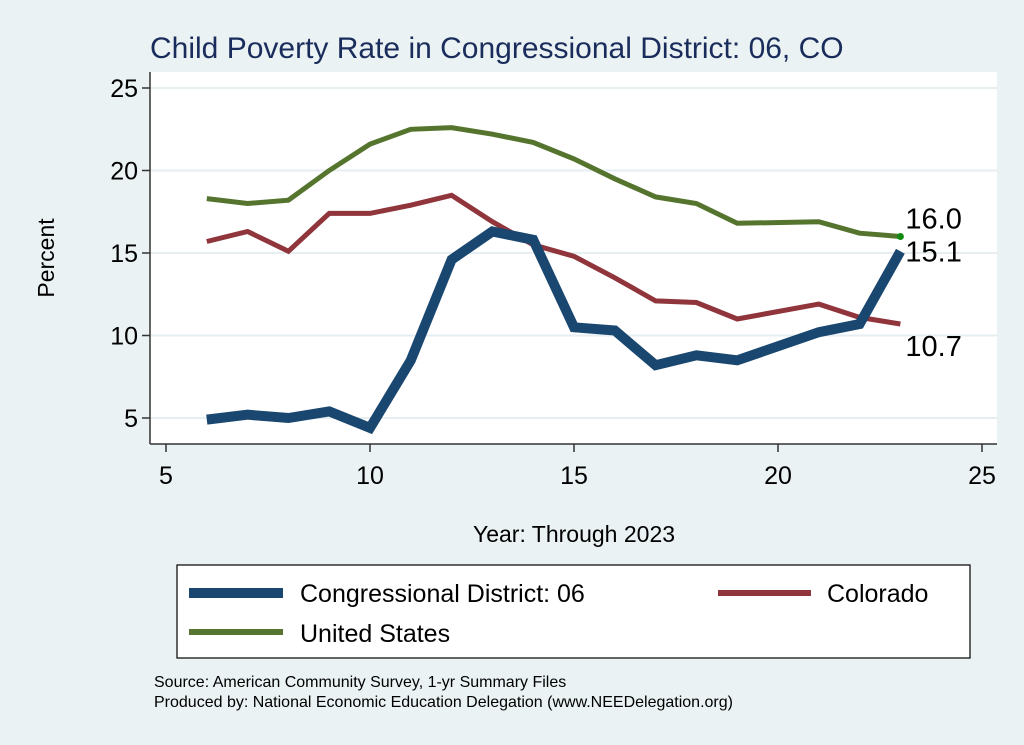 The image size is (1024, 745). What do you see at coordinates (166, 476) in the screenshot?
I see `x-tick-label: 5` at bounding box center [166, 476].